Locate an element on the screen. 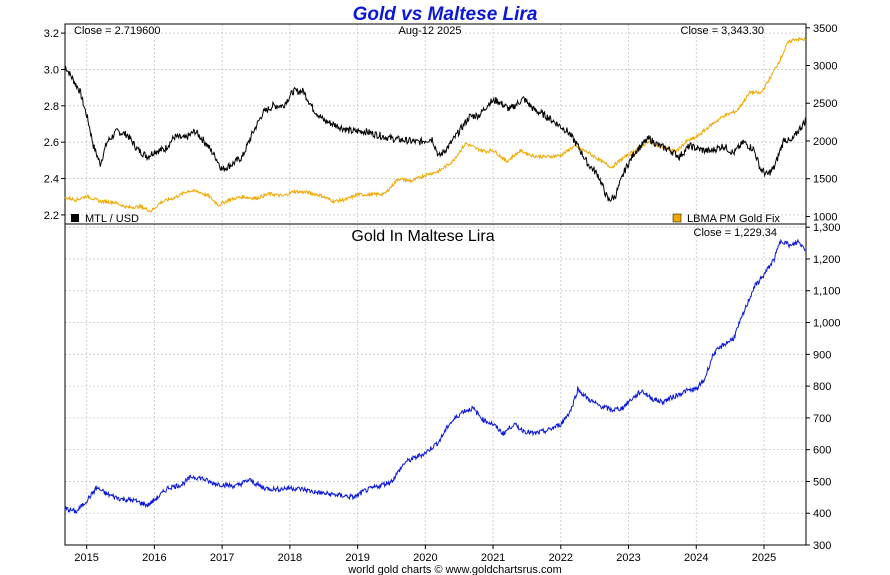 The width and height of the screenshot is (890, 575). close-right-annotation: Close = 3,343.30 is located at coordinates (722, 31).